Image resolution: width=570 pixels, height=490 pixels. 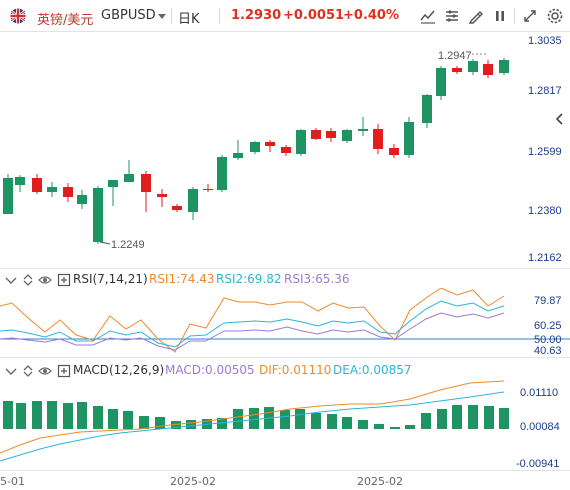 I want to click on rsi-axis-label: 50.00, so click(x=548, y=340).